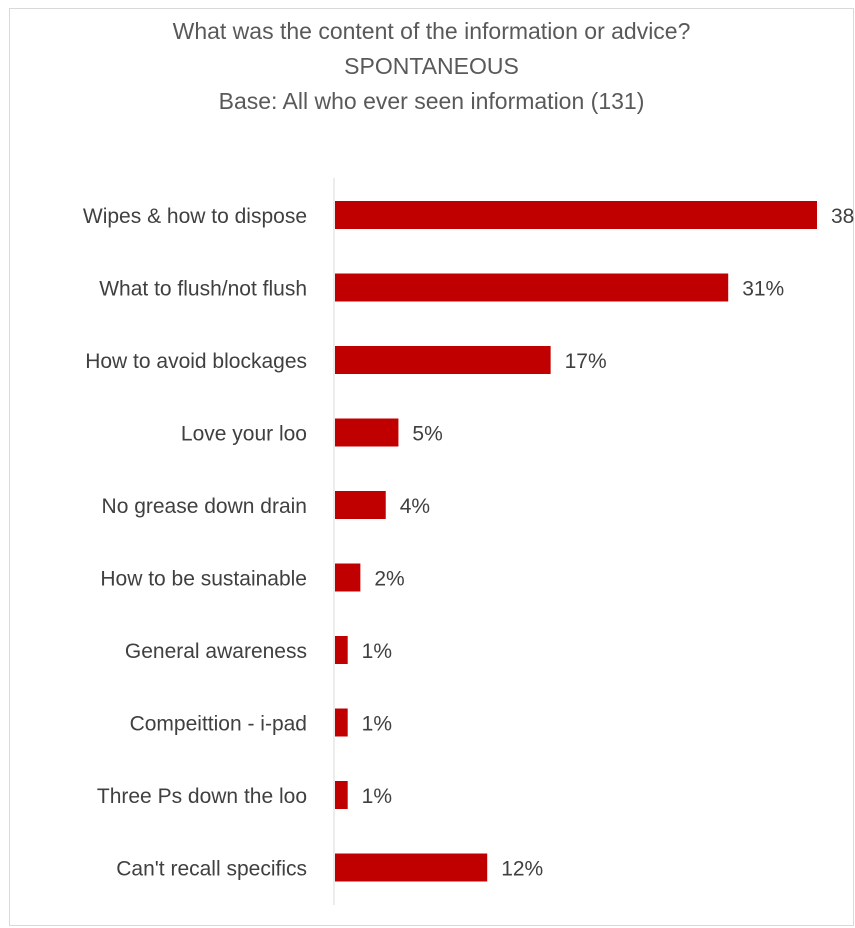 Image resolution: width=855 pixels, height=928 pixels. Describe the element at coordinates (203, 579) in the screenshot. I see `category-label: How to be sustainable` at that location.